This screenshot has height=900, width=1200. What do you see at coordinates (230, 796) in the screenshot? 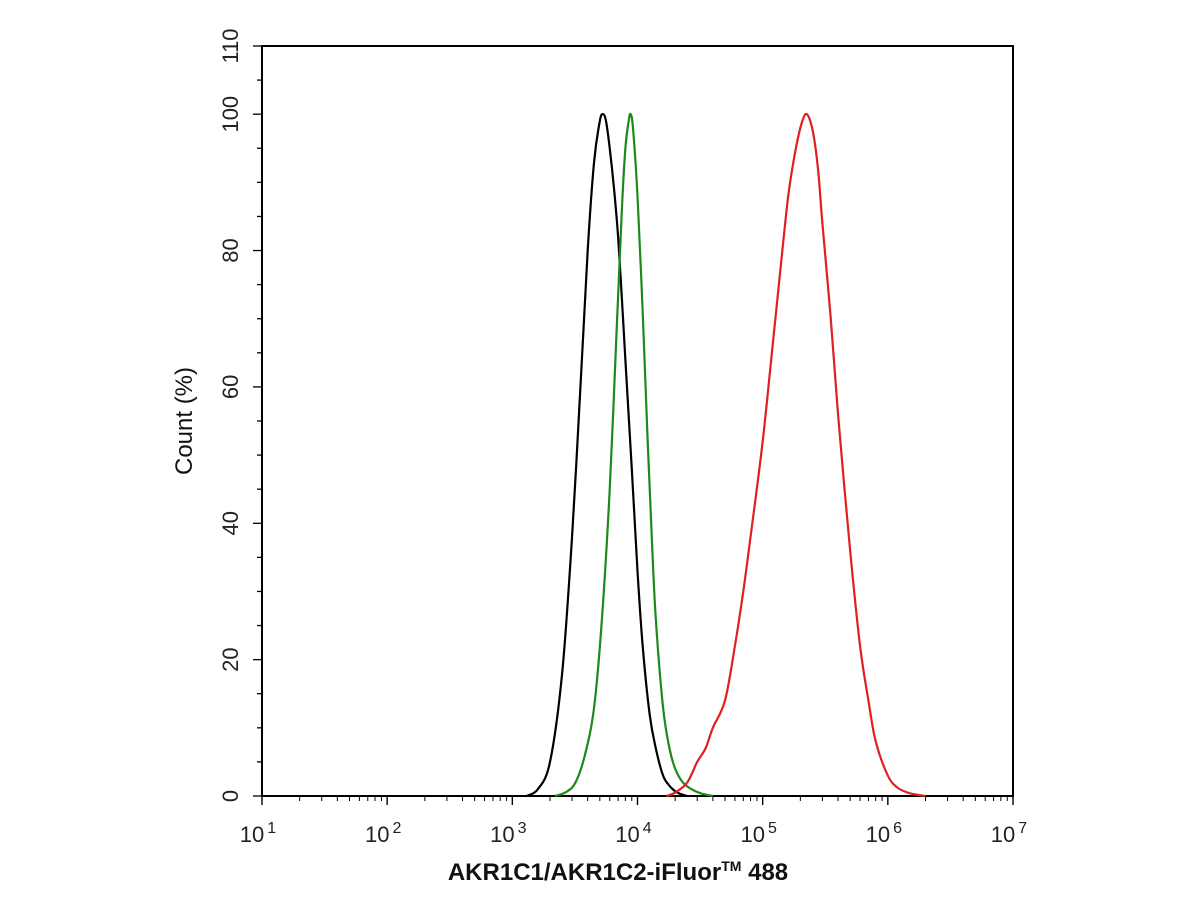
I see `y-tick-label: 0` at bounding box center [230, 796].